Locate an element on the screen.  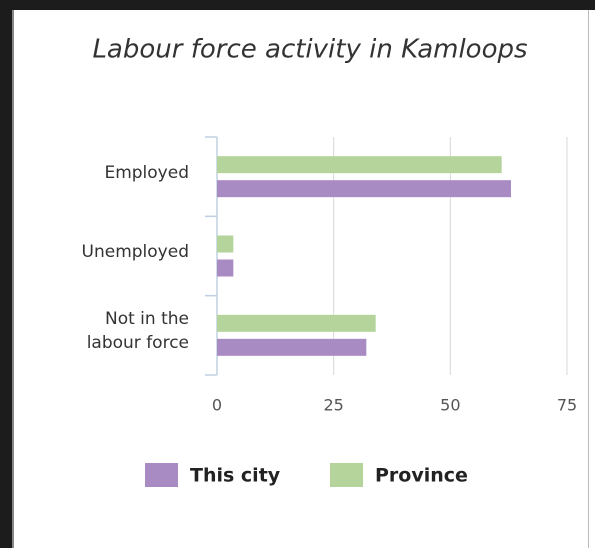
x-tick-label: 50 is located at coordinates (450, 405).